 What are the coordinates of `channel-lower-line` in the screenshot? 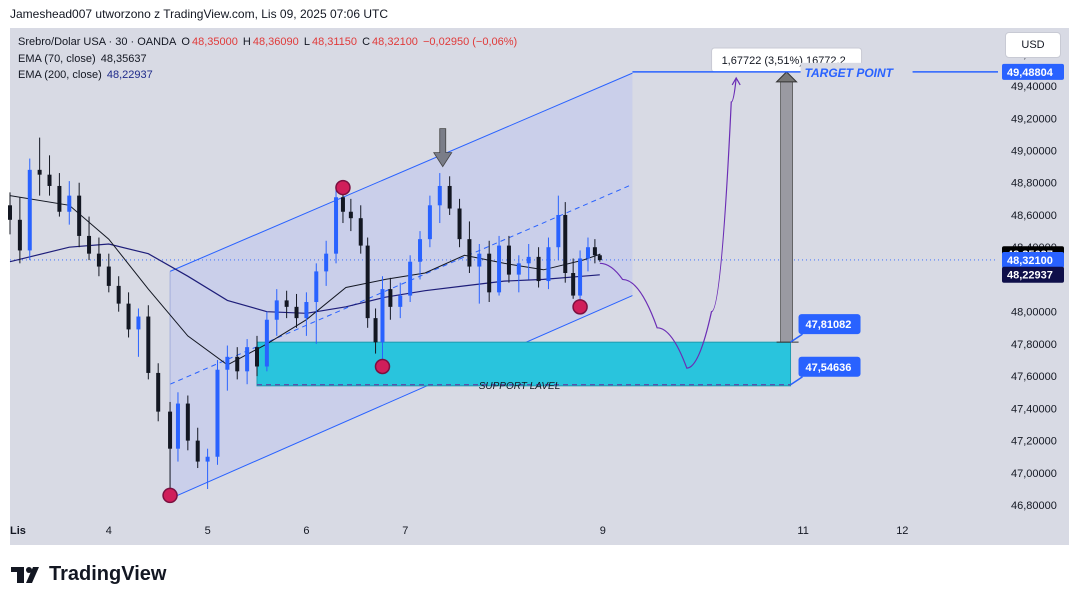 It's located at (401, 397).